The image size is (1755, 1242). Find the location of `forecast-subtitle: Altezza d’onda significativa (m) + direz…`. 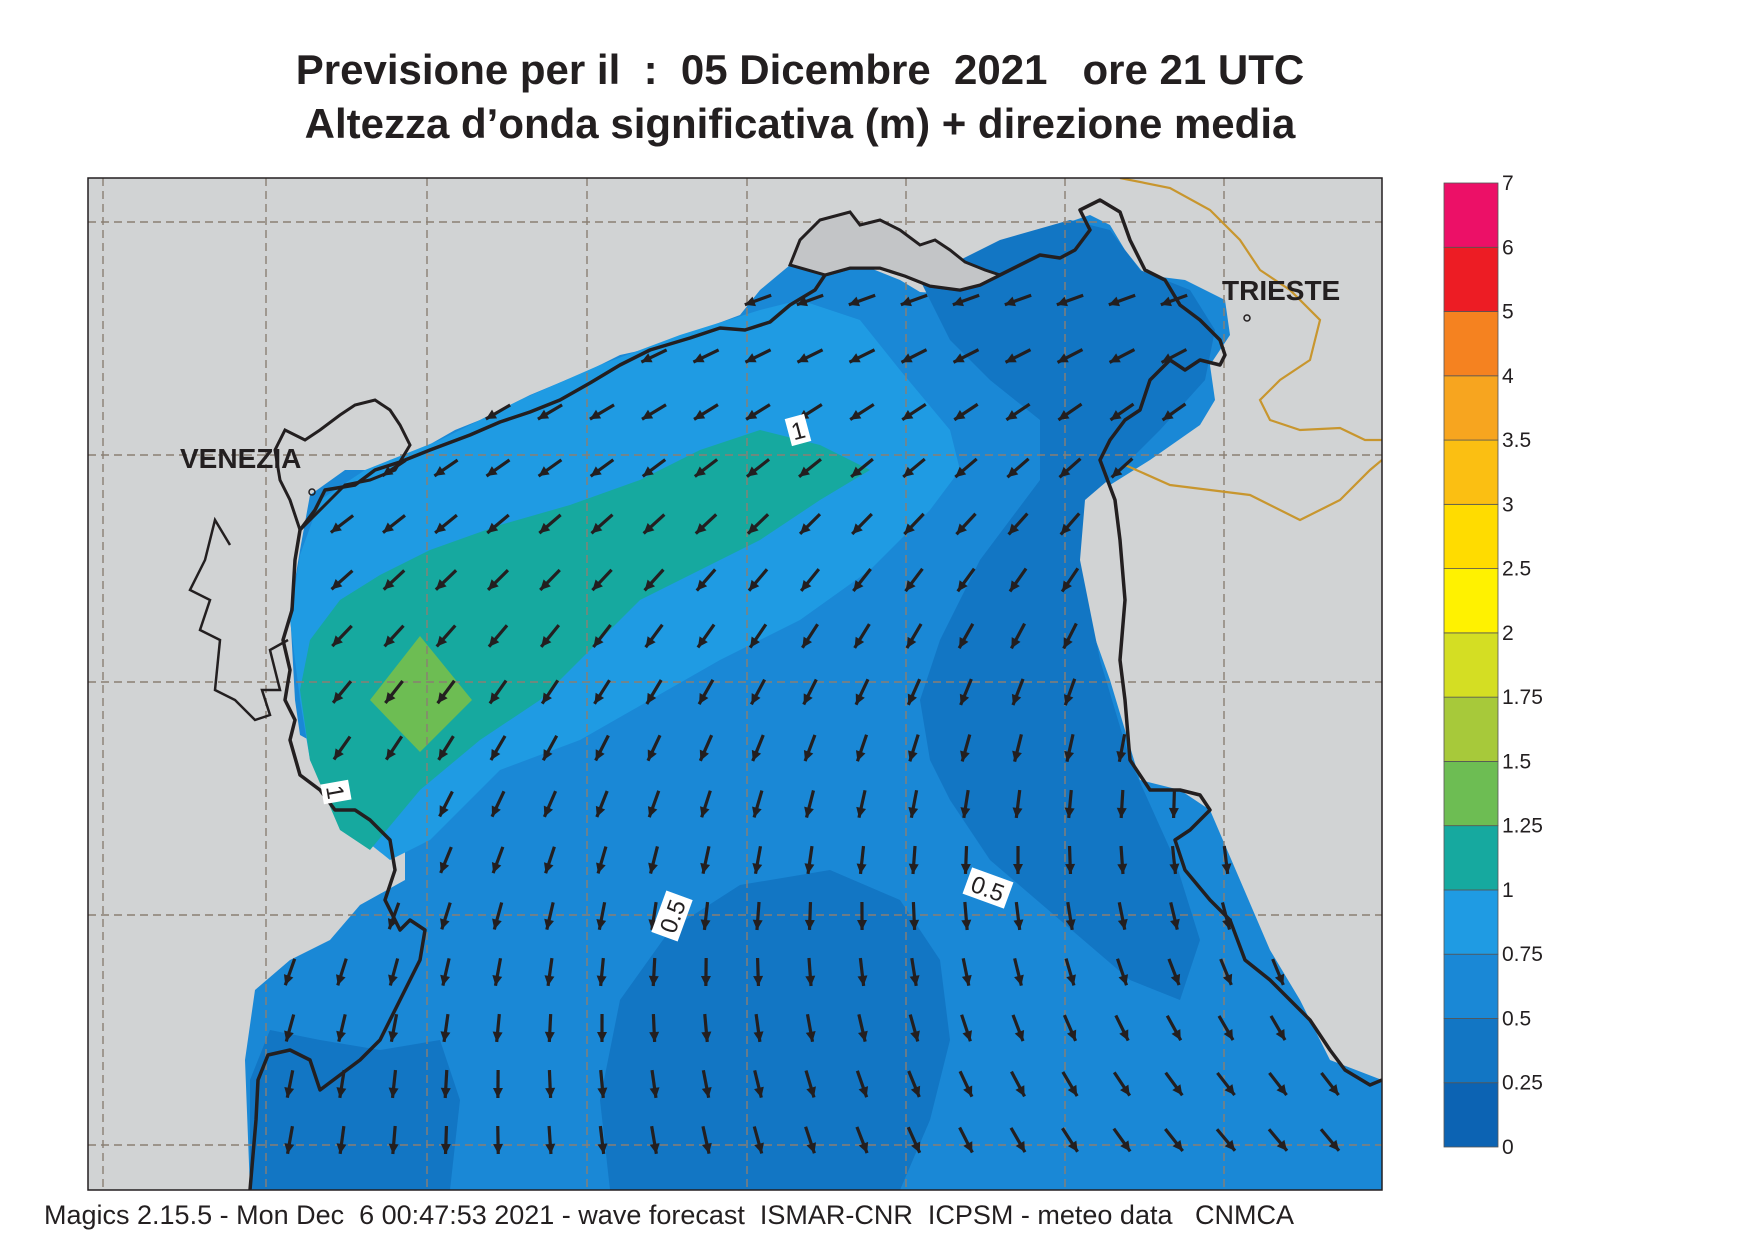

forecast-subtitle: Altezza d’onda significativa (m) + direz… is located at coordinates (800, 123).